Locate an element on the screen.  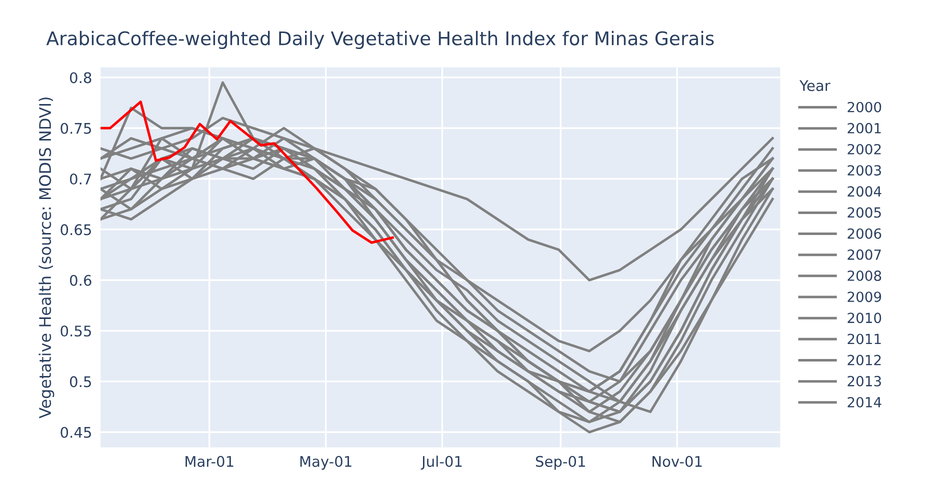
legend-label: 2009 is located at coordinates (865, 297).